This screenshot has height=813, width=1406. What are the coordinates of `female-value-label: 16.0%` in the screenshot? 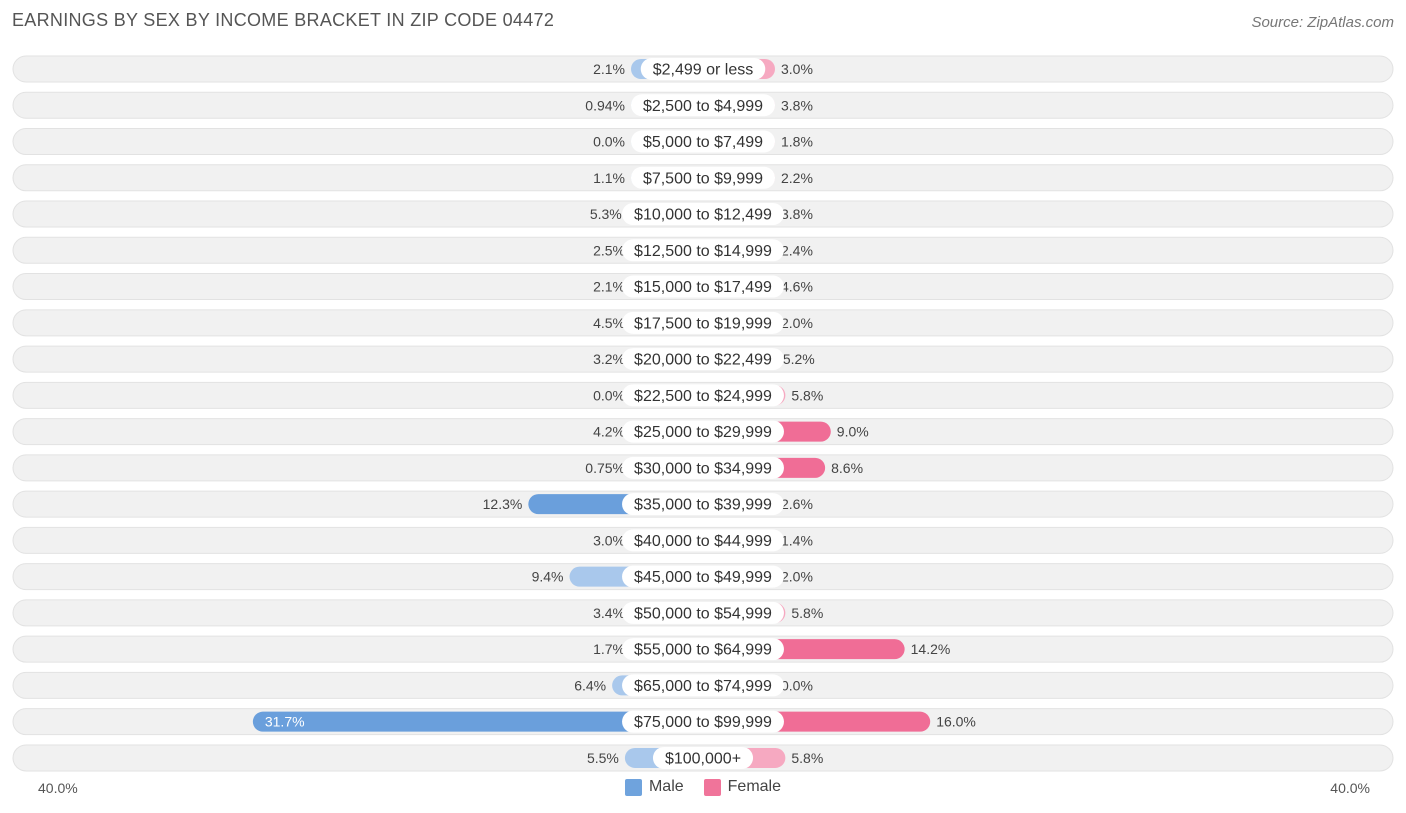 It's located at (956, 722).